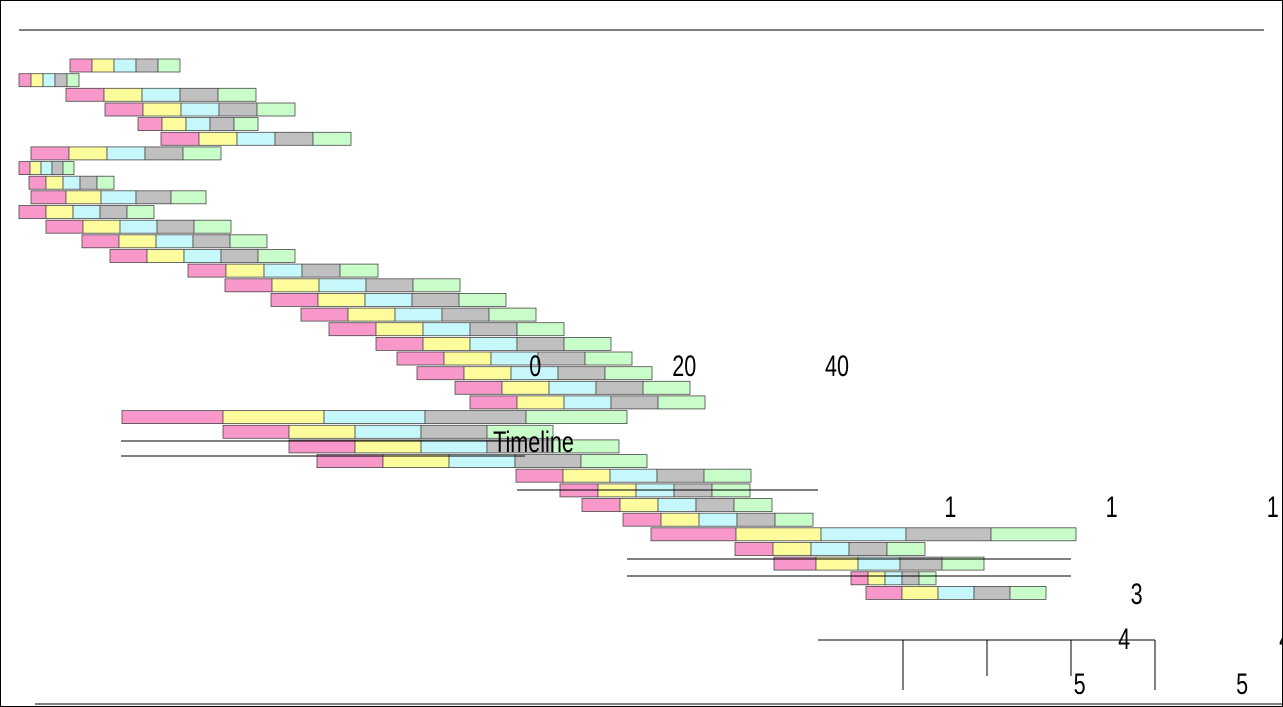 Image resolution: width=1283 pixels, height=707 pixels. What do you see at coordinates (1080, 683) in the screenshot?
I see `annotation-5-a: 5` at bounding box center [1080, 683].